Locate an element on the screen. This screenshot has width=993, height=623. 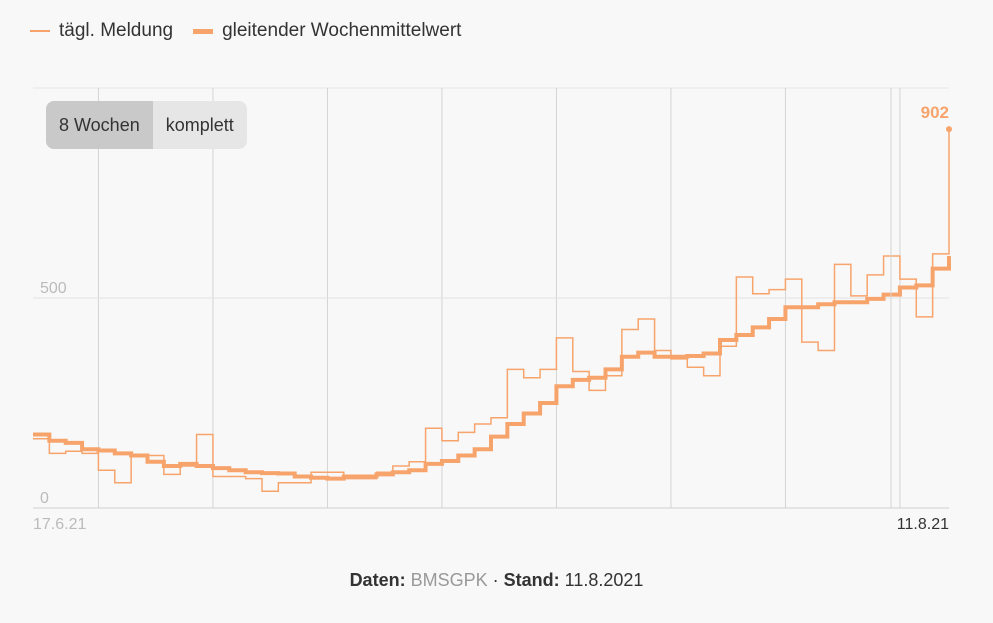
legend-label-daily: tägl. Meldung is located at coordinates (116, 30).